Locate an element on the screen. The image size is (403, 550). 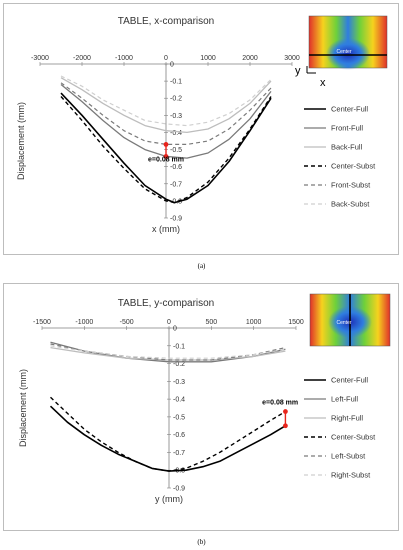
legend-label: Back-Full is located at coordinates (347, 147).